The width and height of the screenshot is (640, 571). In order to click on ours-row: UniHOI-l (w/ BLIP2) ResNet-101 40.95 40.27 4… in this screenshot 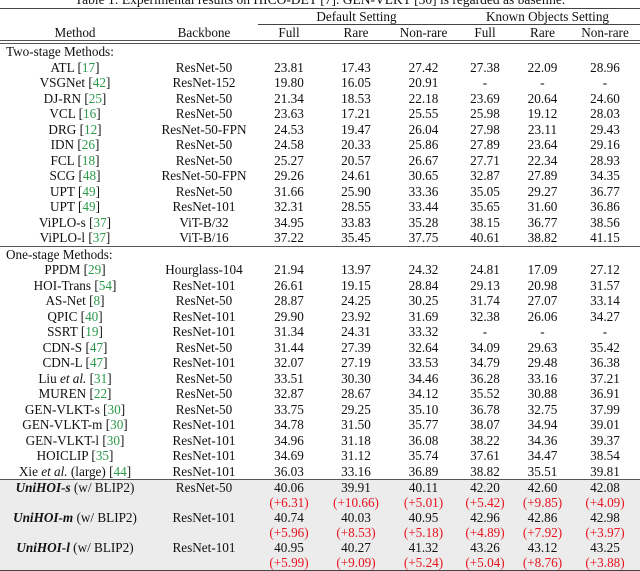, I will do `click(320, 547)`.